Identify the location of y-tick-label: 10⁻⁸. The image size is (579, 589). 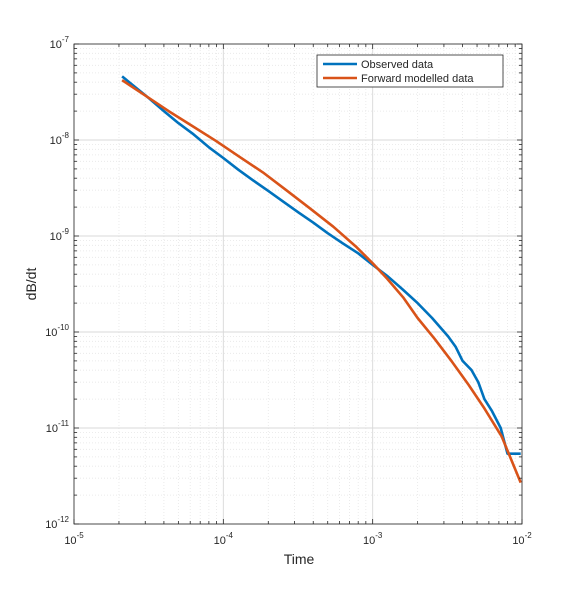
(60, 139).